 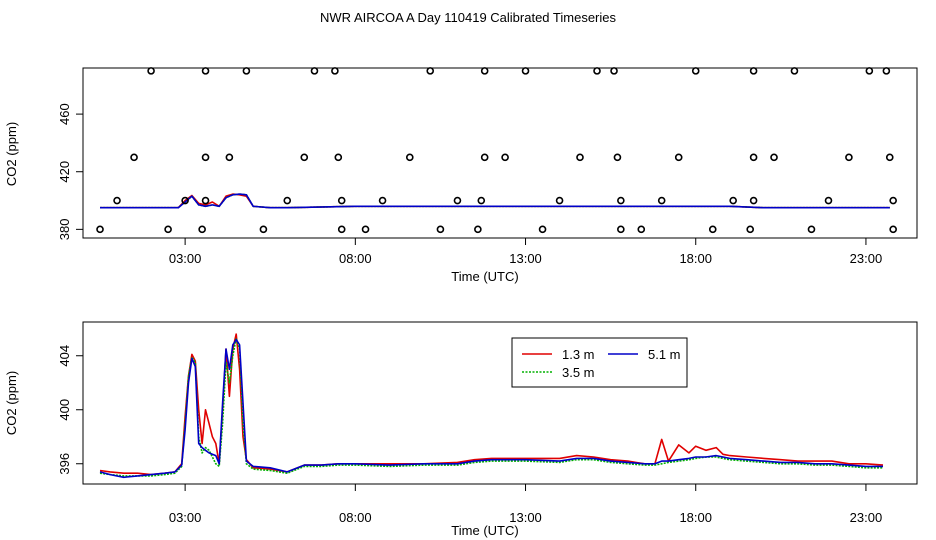 What do you see at coordinates (525, 517) in the screenshot?
I see `bottom-x-tick-label: 13:00` at bounding box center [525, 517].